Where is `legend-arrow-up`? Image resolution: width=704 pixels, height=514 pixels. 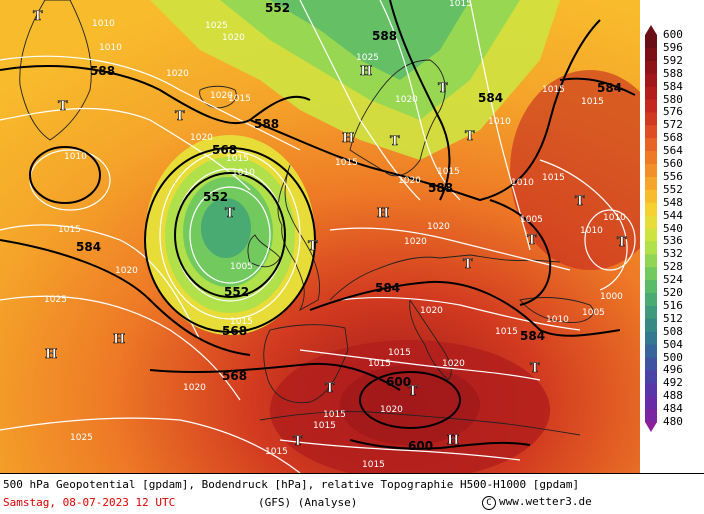 legend-arrow-up is located at coordinates (651, 30).